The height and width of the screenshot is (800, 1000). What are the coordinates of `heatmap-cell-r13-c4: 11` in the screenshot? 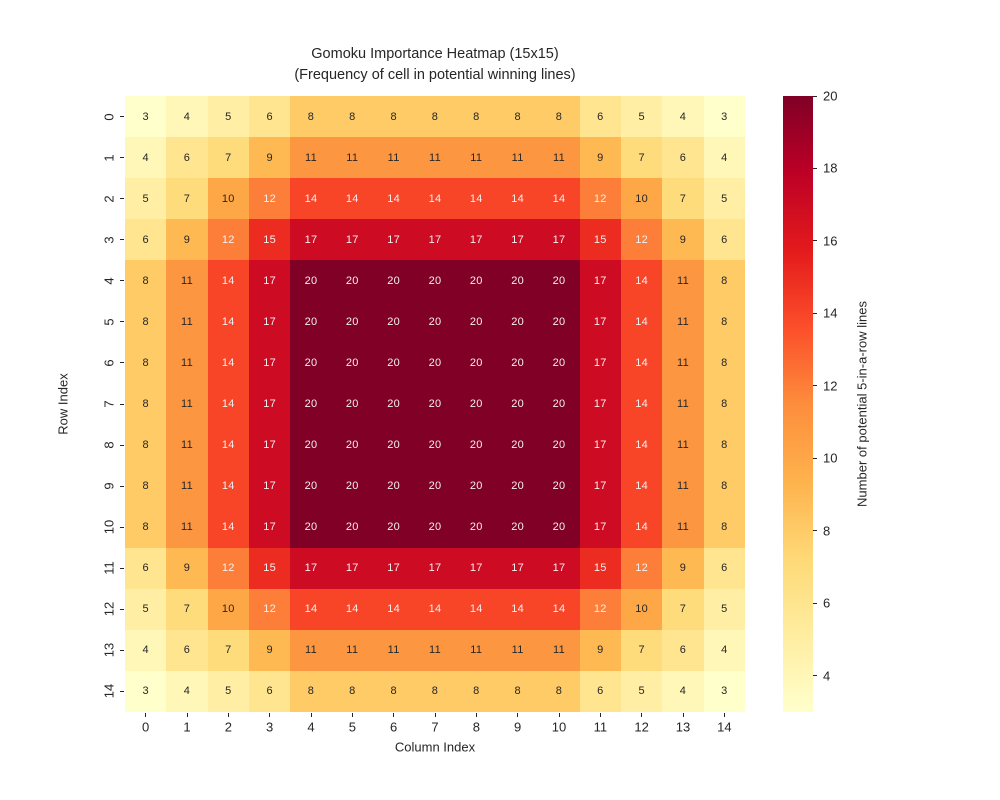 It's located at (311, 650).